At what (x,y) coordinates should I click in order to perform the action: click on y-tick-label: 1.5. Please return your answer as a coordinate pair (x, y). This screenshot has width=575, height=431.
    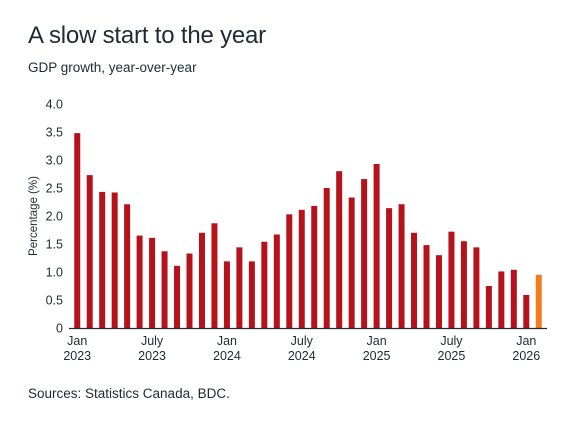
    Looking at the image, I should click on (54, 245).